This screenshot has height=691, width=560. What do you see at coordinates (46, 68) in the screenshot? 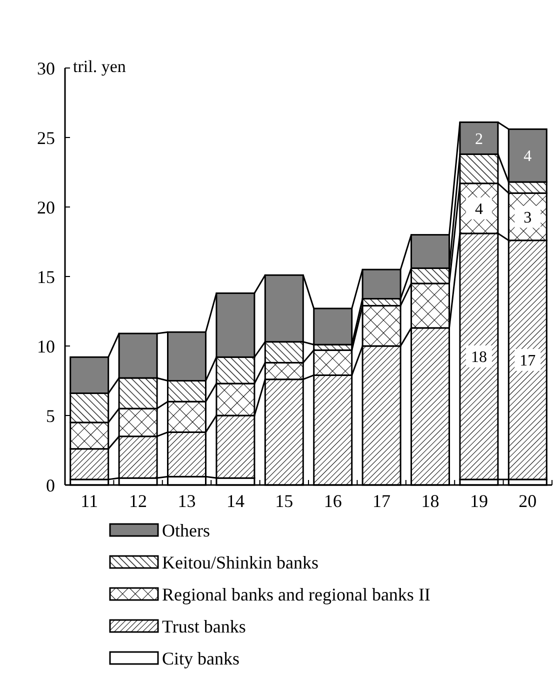
I see `y-tick-label: 30` at bounding box center [46, 68].